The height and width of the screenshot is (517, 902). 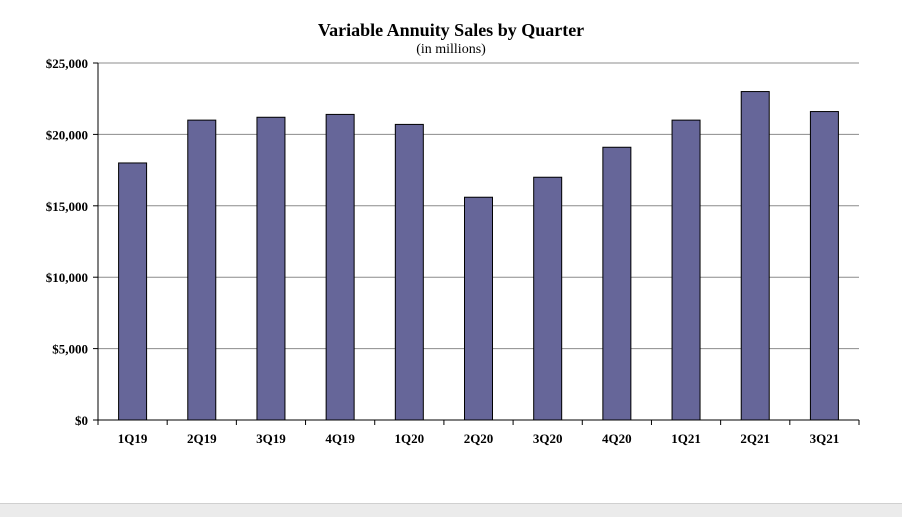 I want to click on window-bottom-bar, so click(x=451, y=510).